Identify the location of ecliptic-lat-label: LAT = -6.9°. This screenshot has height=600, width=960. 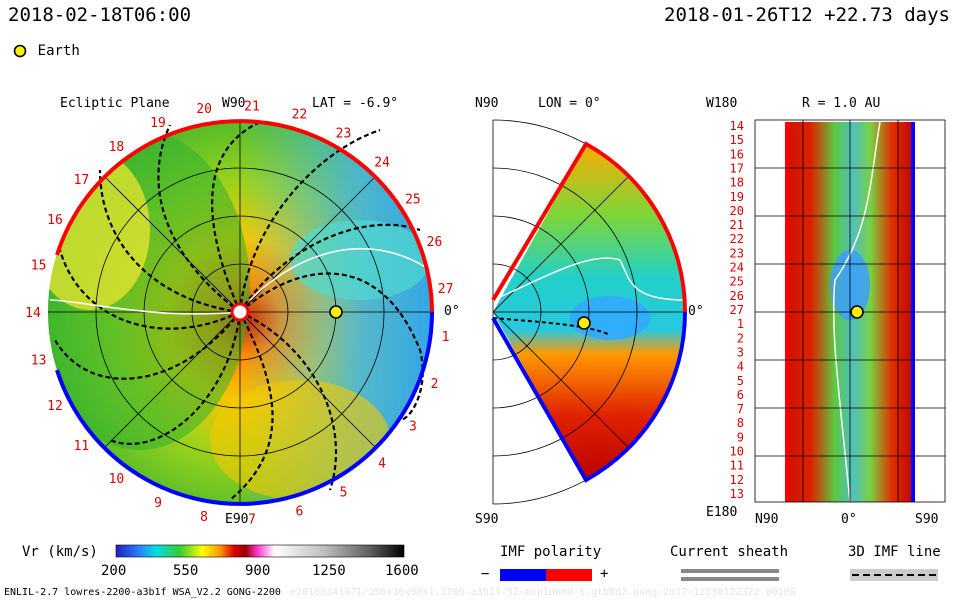
(355, 103).